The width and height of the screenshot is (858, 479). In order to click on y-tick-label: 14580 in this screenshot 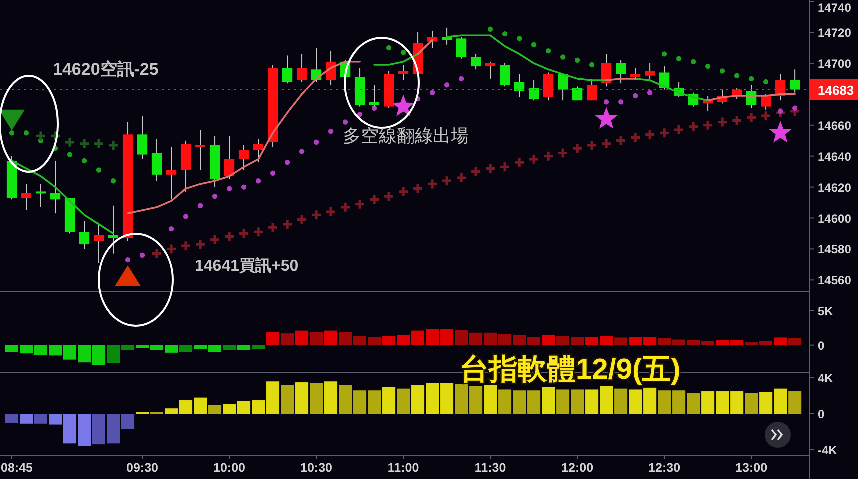, I will do `click(835, 249)`.